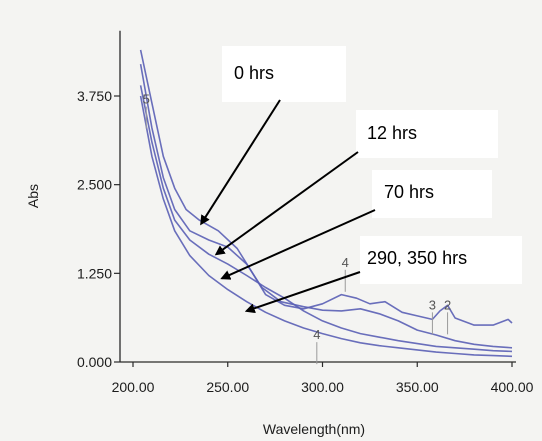 The image size is (542, 441). Describe the element at coordinates (94, 273) in the screenshot. I see `y-tick-label: 1.250` at that location.